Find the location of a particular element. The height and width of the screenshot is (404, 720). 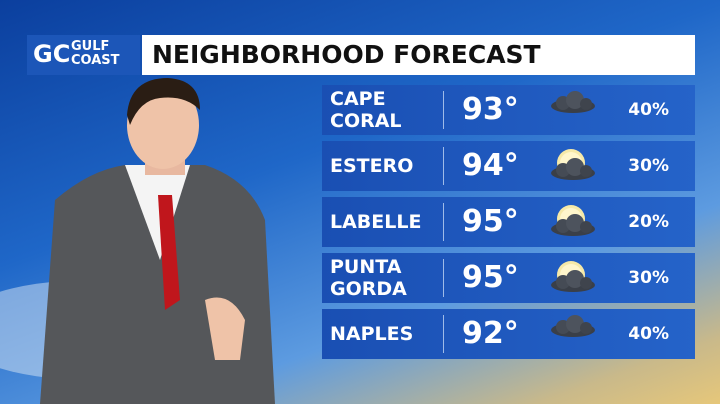

rain-chance: 20% is located at coordinates (648, 222).